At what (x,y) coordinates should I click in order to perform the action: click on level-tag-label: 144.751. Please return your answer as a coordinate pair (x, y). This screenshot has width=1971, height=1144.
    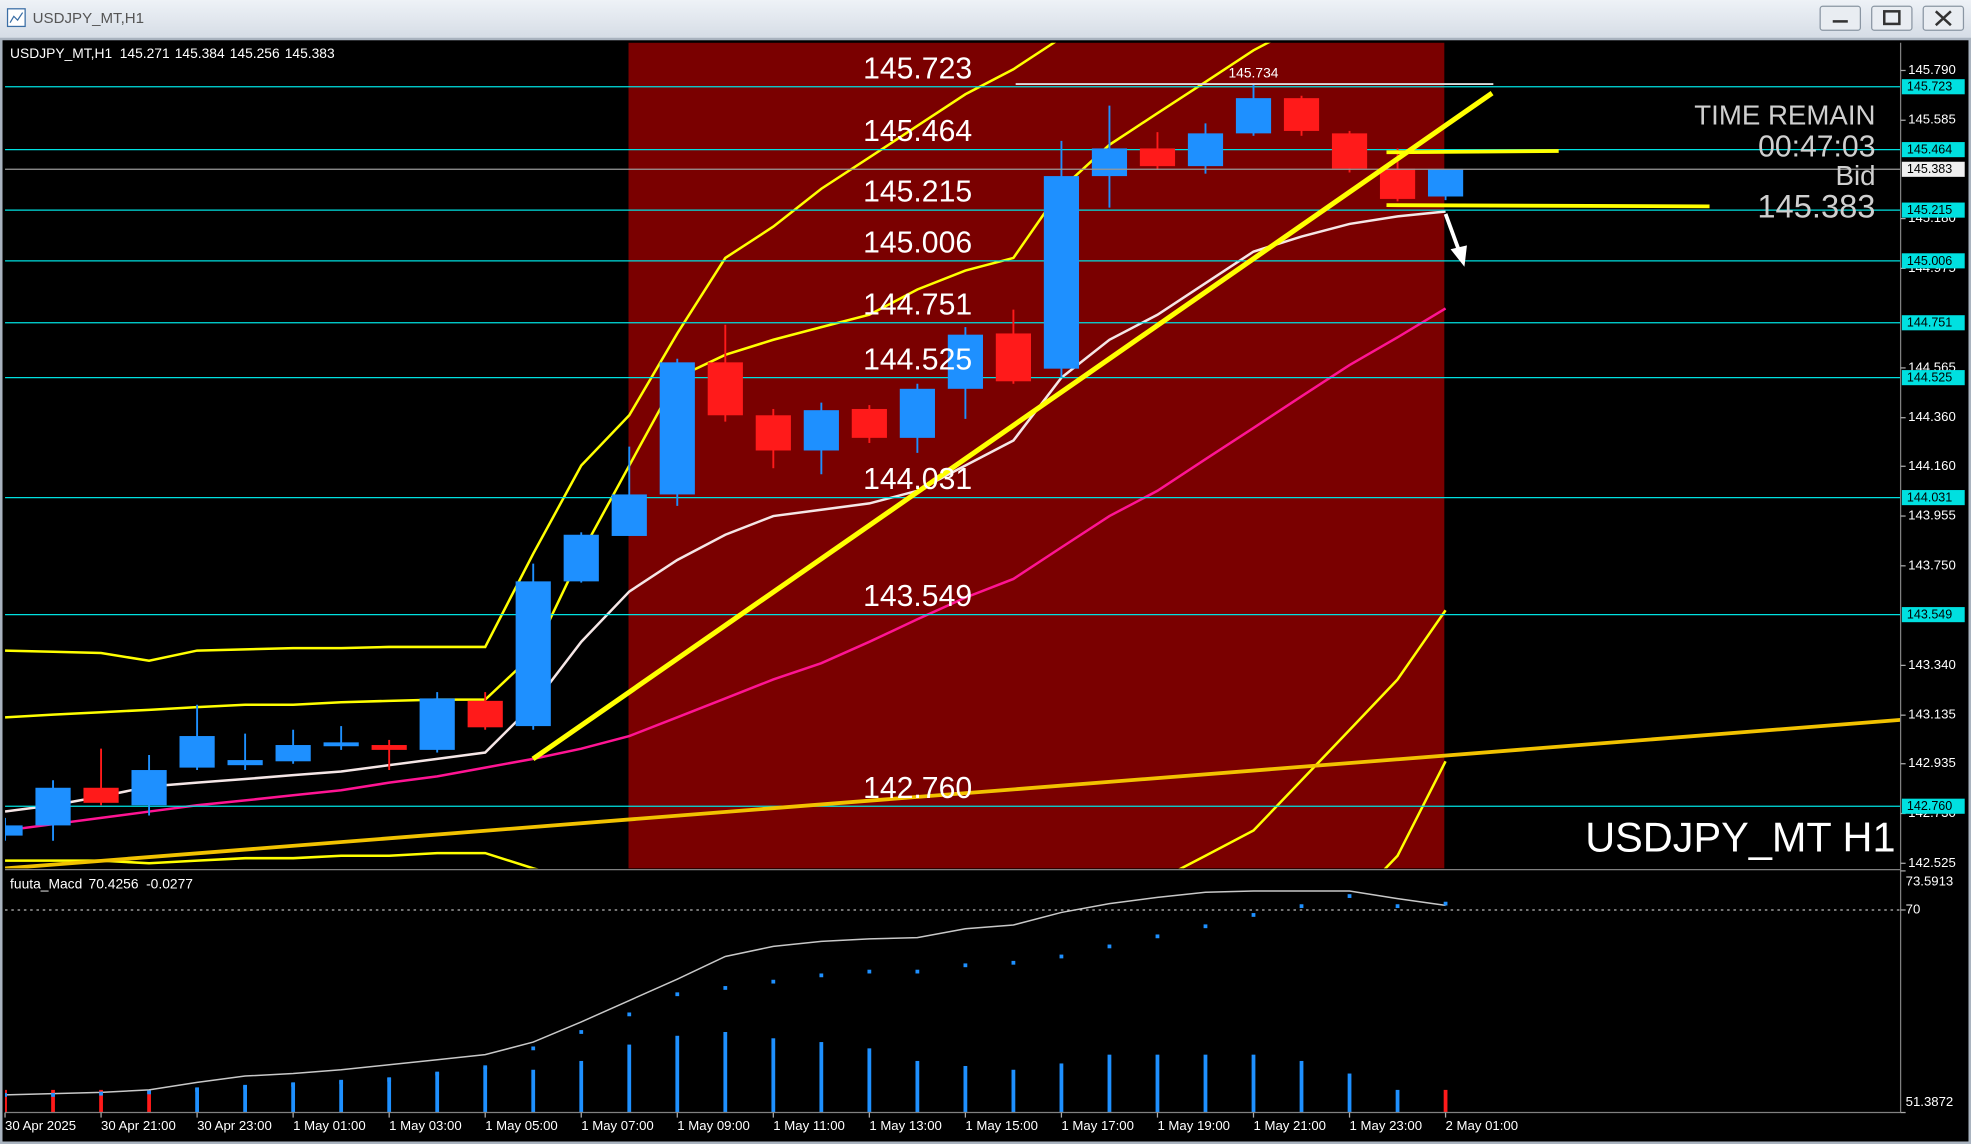
    Looking at the image, I should click on (1929, 323).